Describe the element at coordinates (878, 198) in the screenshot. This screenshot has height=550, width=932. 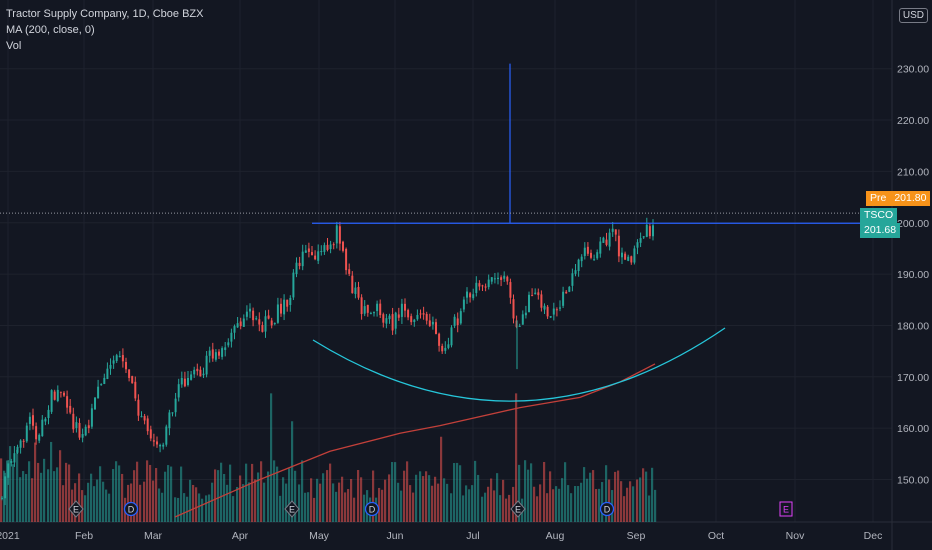
I see `pre-label: Pre` at that location.